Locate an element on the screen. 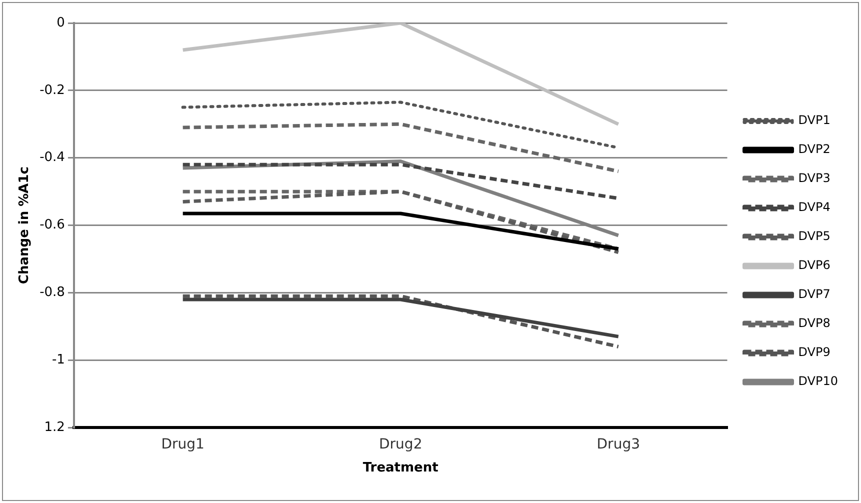 This screenshot has height=503, width=861. legend-label: DVP7 is located at coordinates (814, 294).